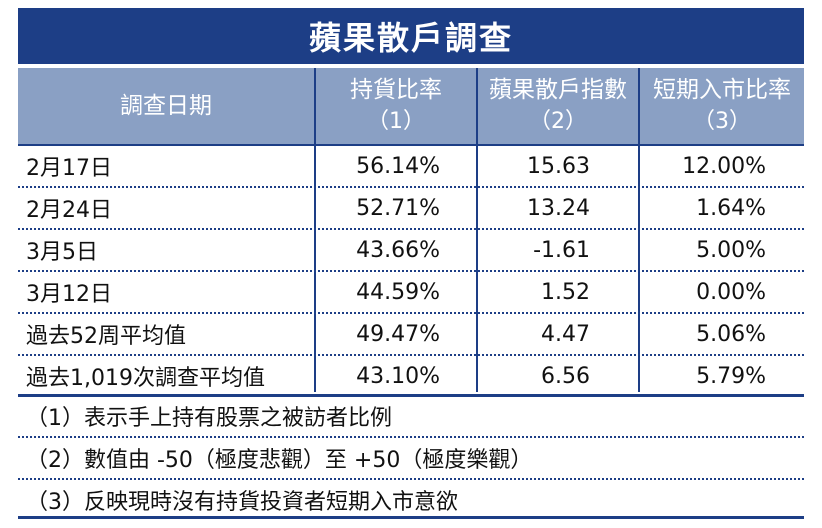  I want to click on header-entry-ratio: 短期入市比率 （3）, so click(722, 106).